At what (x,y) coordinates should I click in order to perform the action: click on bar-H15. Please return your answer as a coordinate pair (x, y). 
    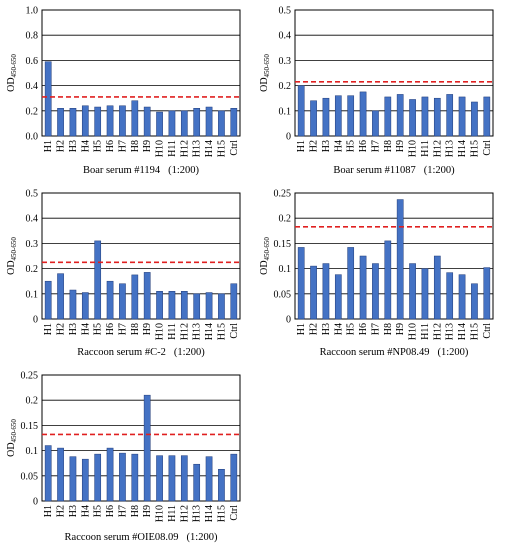
    Looking at the image, I should click on (474, 301).